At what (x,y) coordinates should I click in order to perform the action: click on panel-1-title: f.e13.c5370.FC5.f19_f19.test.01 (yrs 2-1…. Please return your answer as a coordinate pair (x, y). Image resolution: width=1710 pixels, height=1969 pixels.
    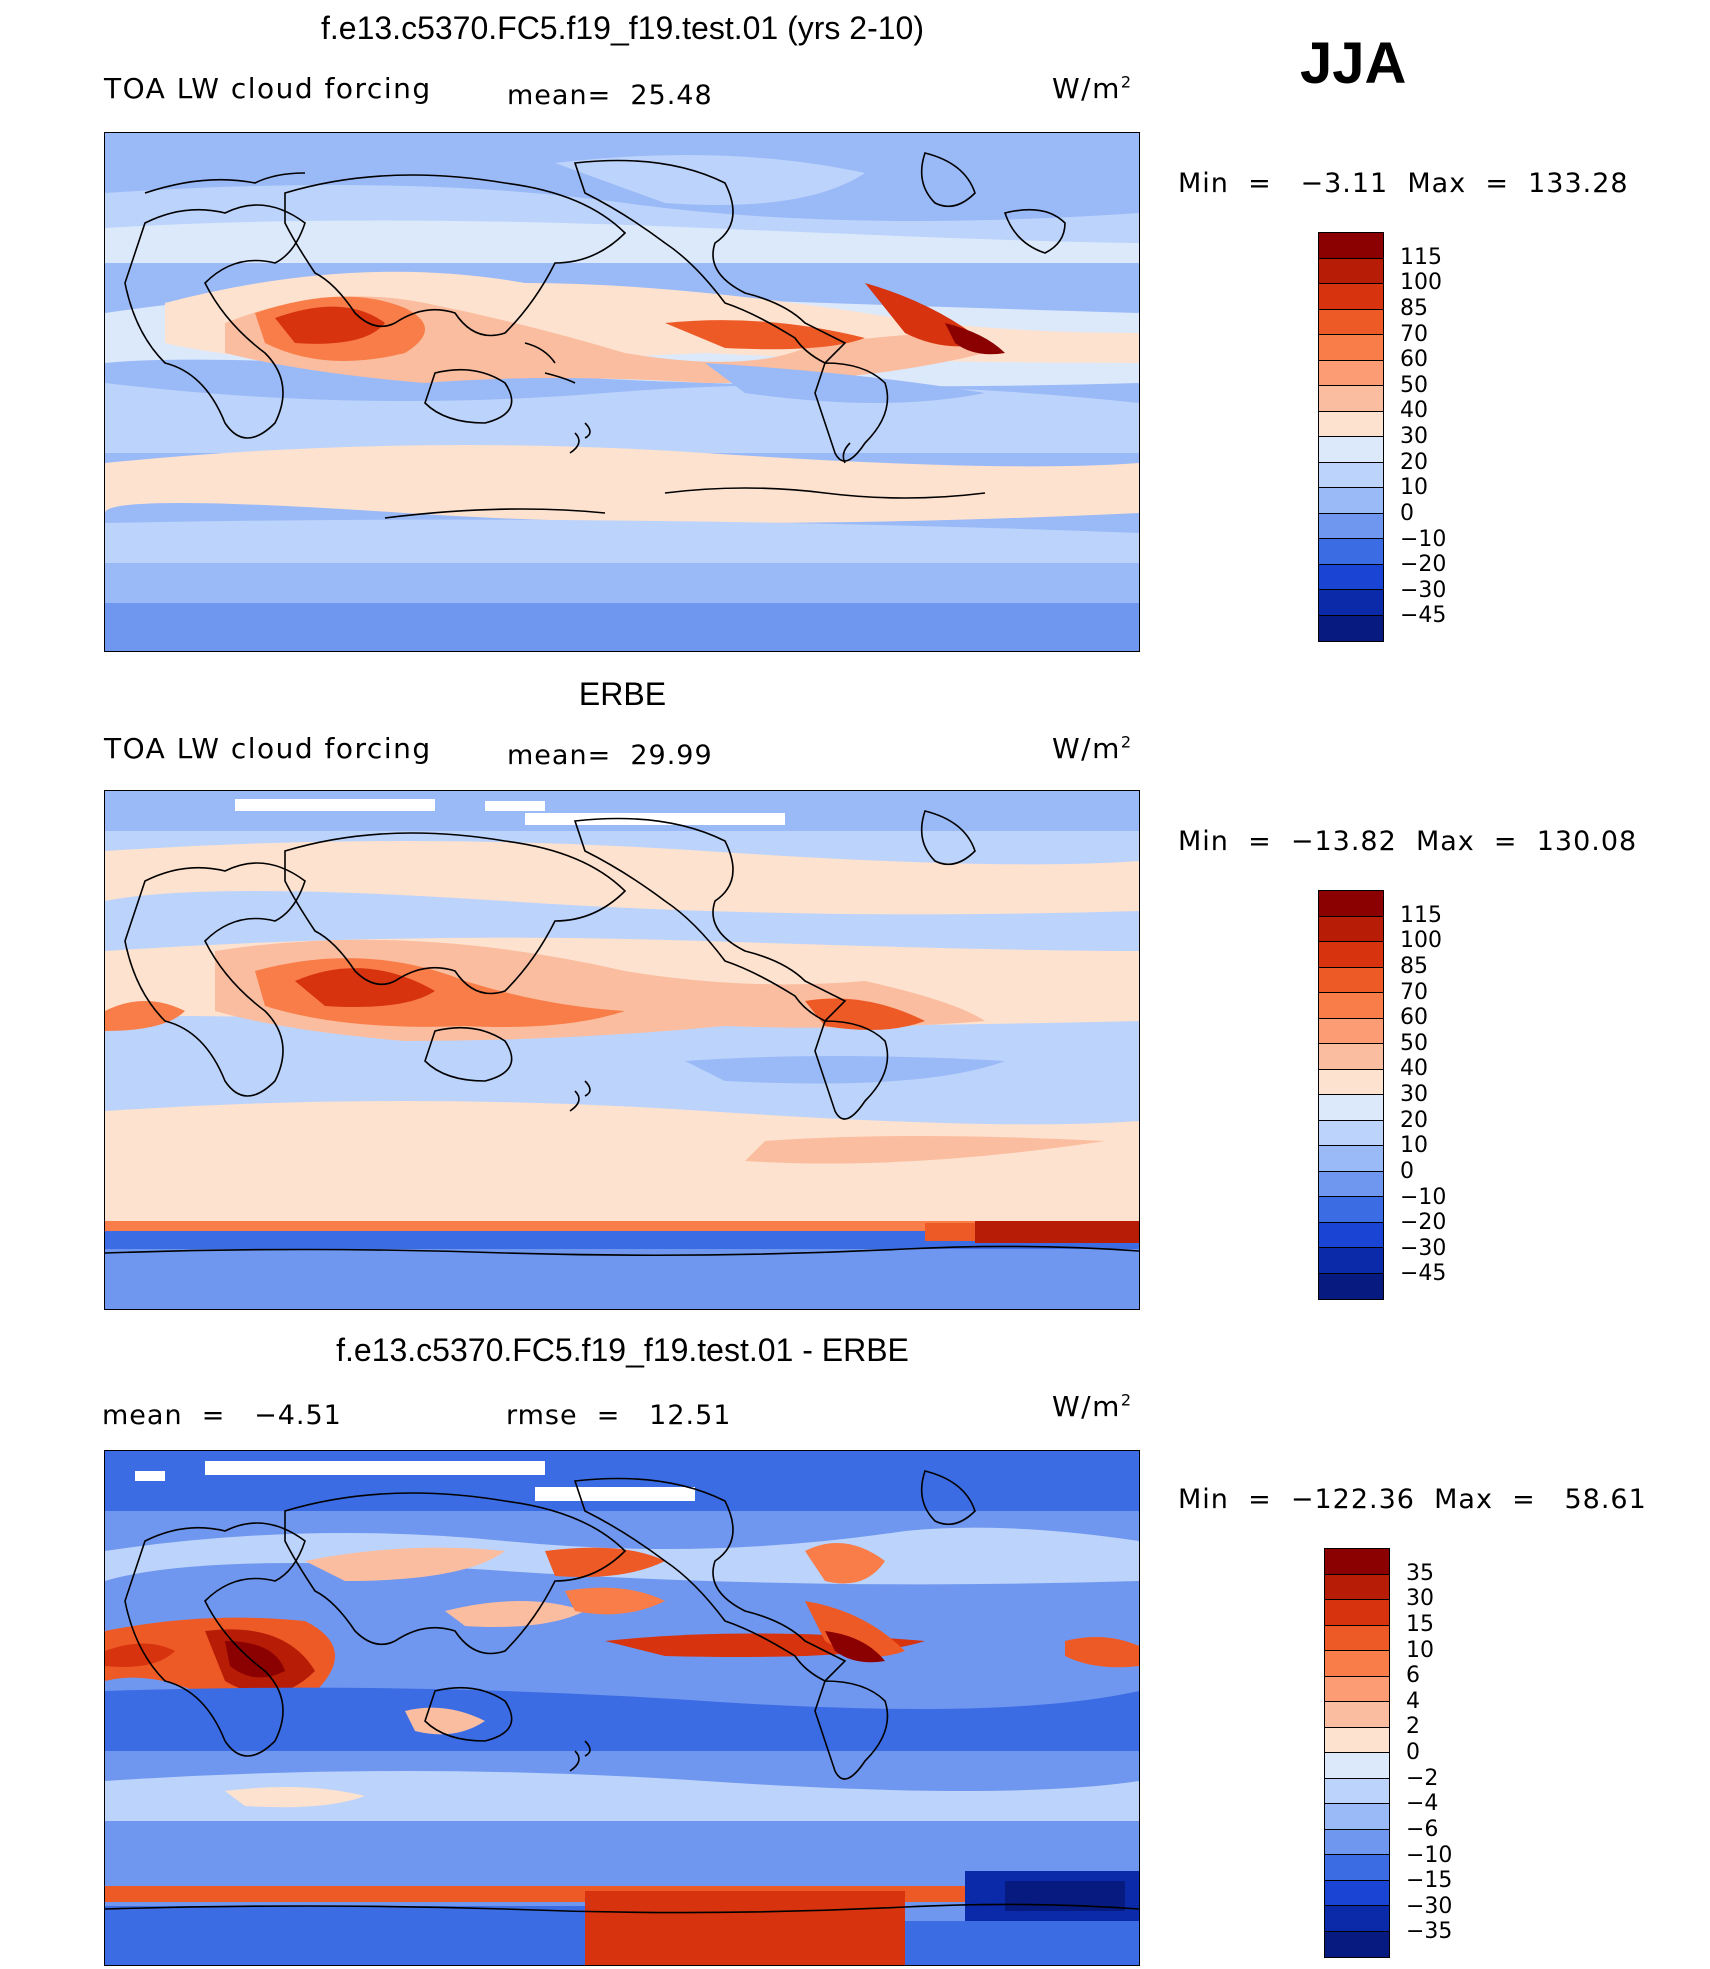
    Looking at the image, I should click on (622, 28).